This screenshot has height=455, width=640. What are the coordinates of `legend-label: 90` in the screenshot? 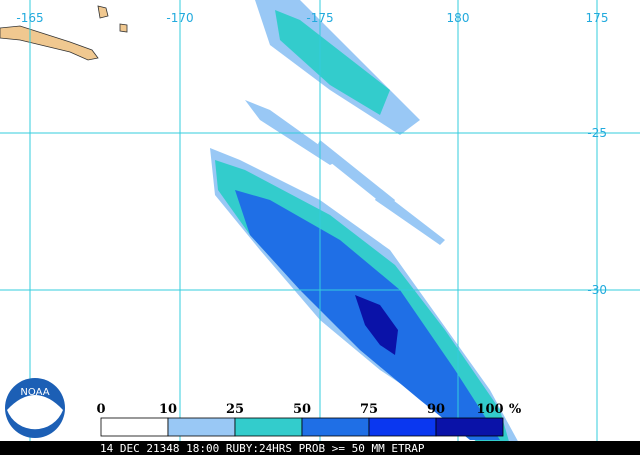 It's located at (436, 409).